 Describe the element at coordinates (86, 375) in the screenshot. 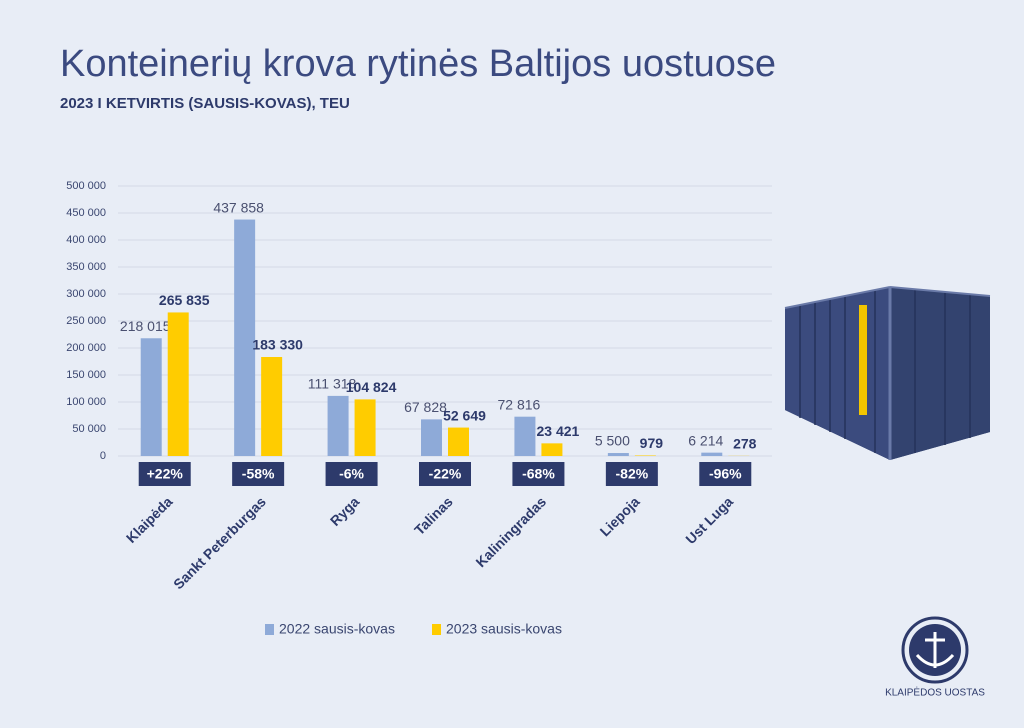

I see `y-tick-label: 150 000` at that location.